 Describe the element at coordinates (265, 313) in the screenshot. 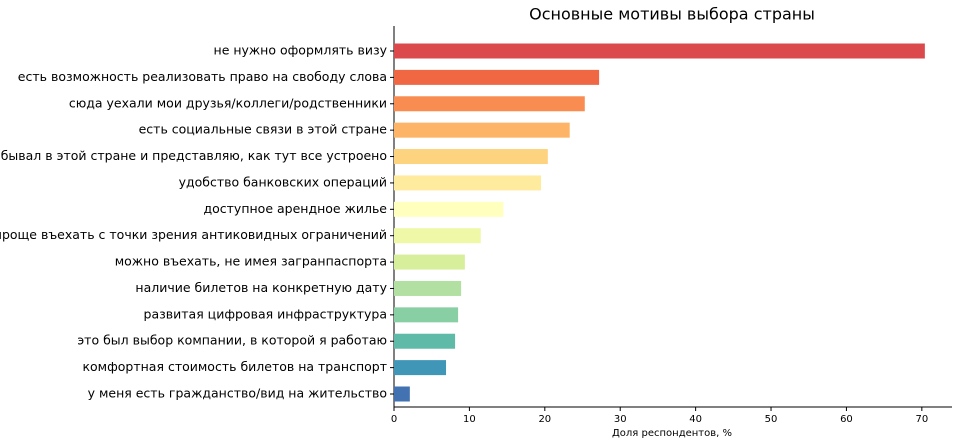

I see `y-tick-label: развитая цифровая инфраструктура` at that location.